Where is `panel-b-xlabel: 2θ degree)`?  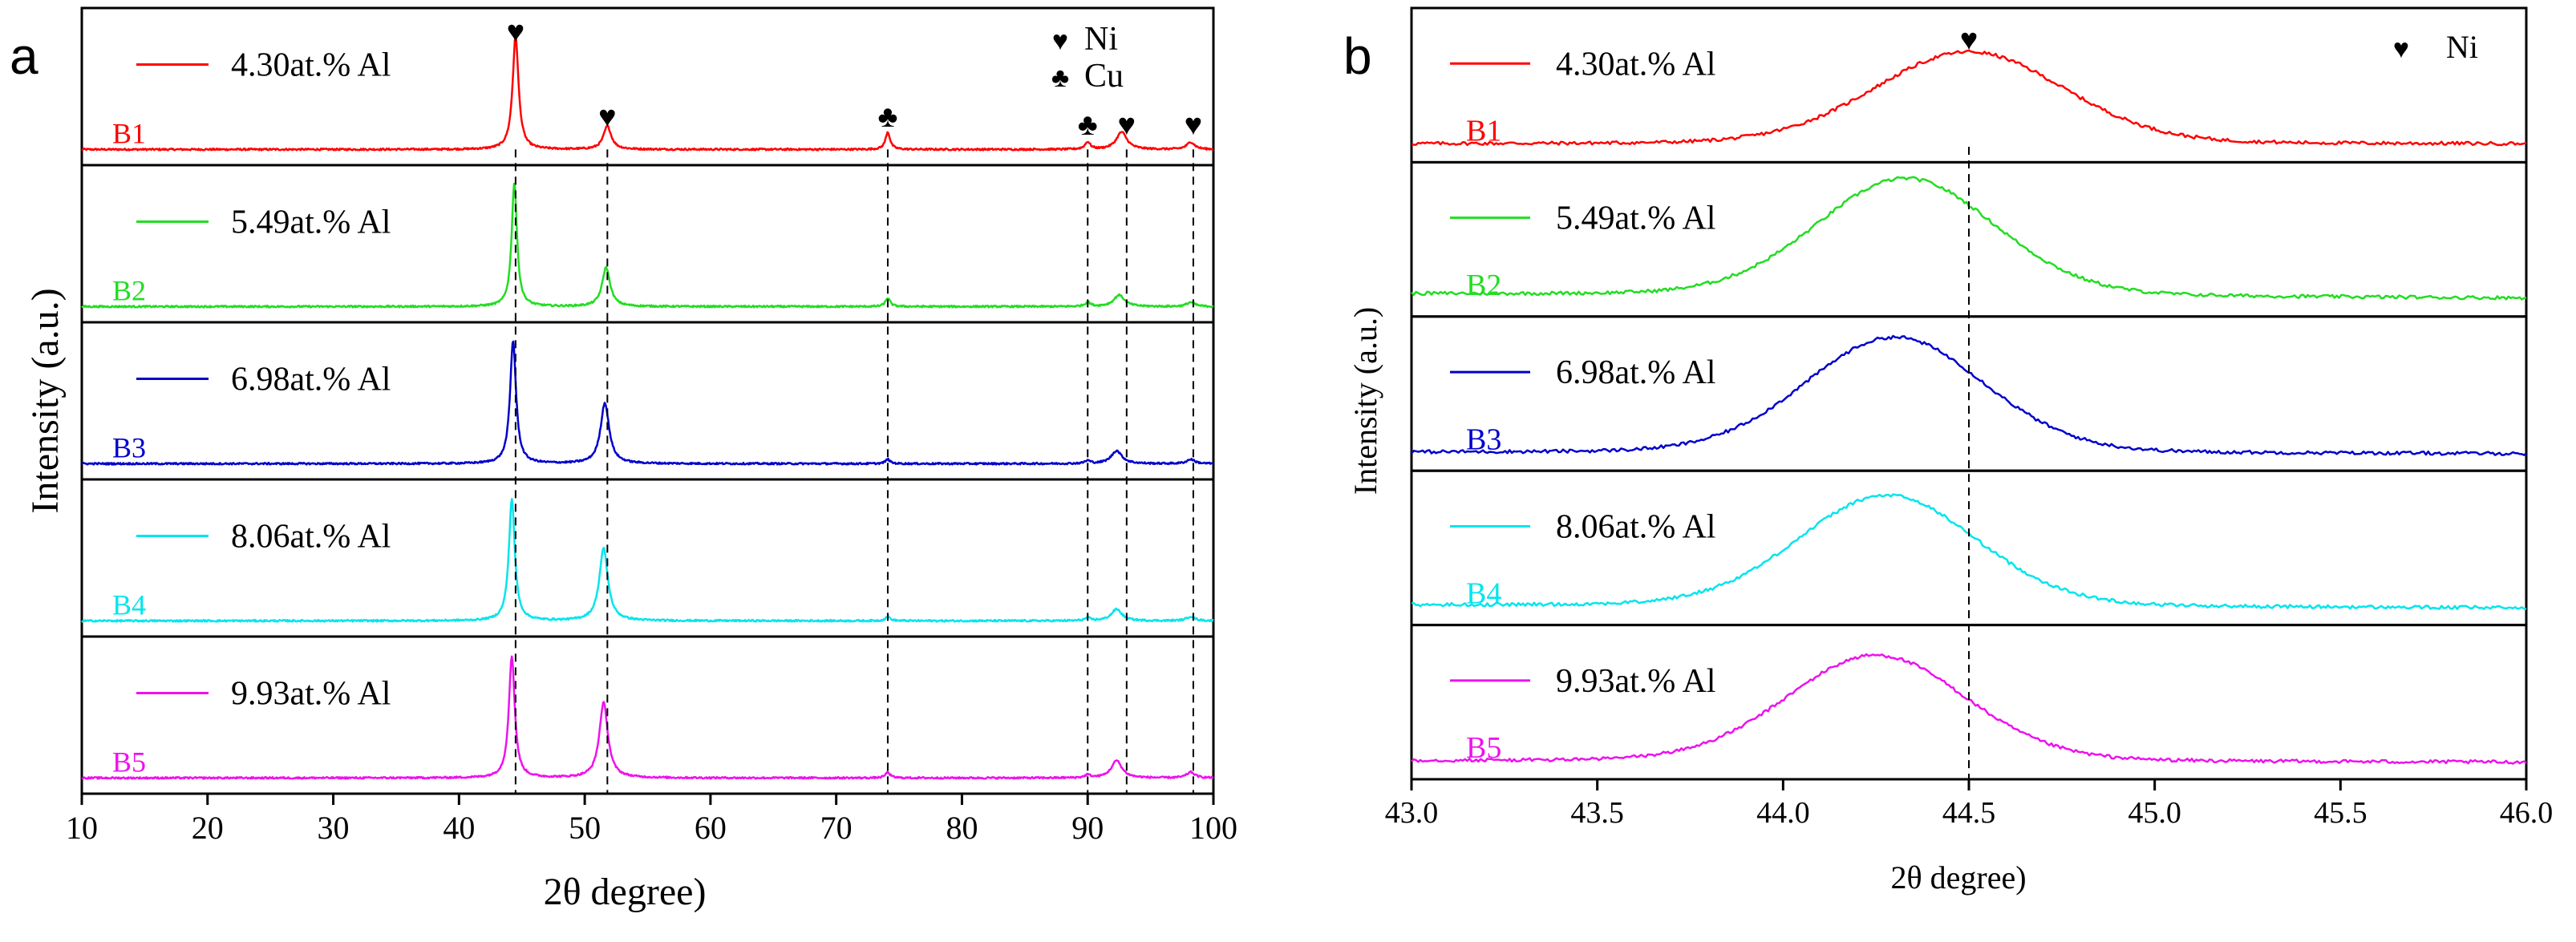 panel-b-xlabel: 2θ degree) is located at coordinates (1958, 878).